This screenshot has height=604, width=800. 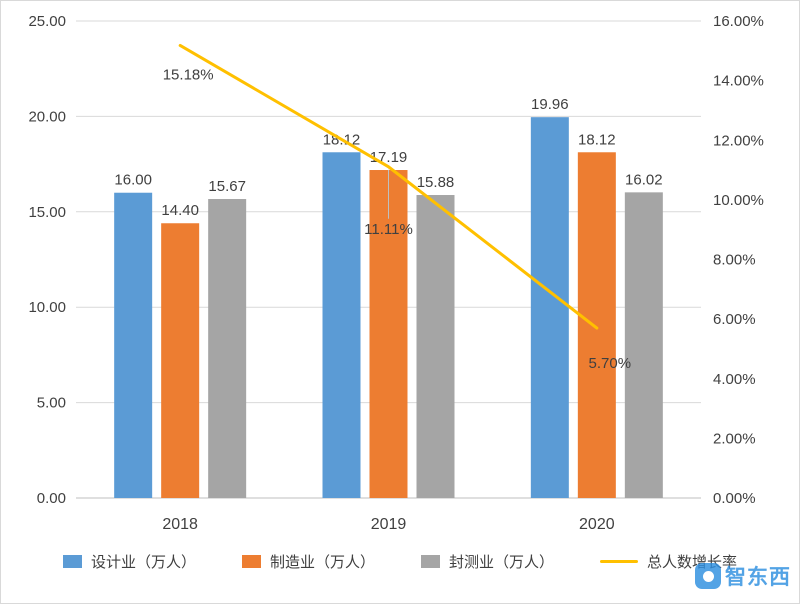 What do you see at coordinates (322, 562) in the screenshot?
I see `legend-label: 制造业（万人）` at bounding box center [322, 562].